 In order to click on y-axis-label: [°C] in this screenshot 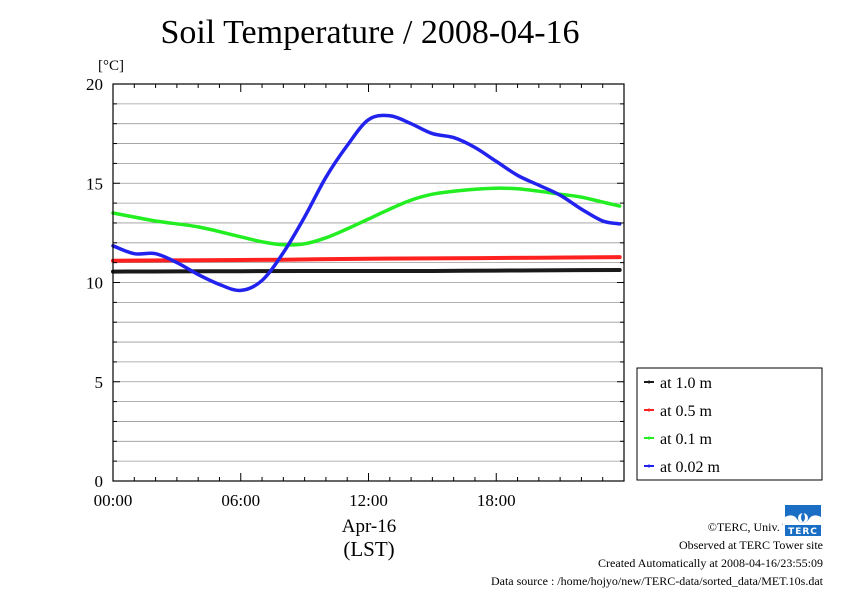, I will do `click(111, 66)`.